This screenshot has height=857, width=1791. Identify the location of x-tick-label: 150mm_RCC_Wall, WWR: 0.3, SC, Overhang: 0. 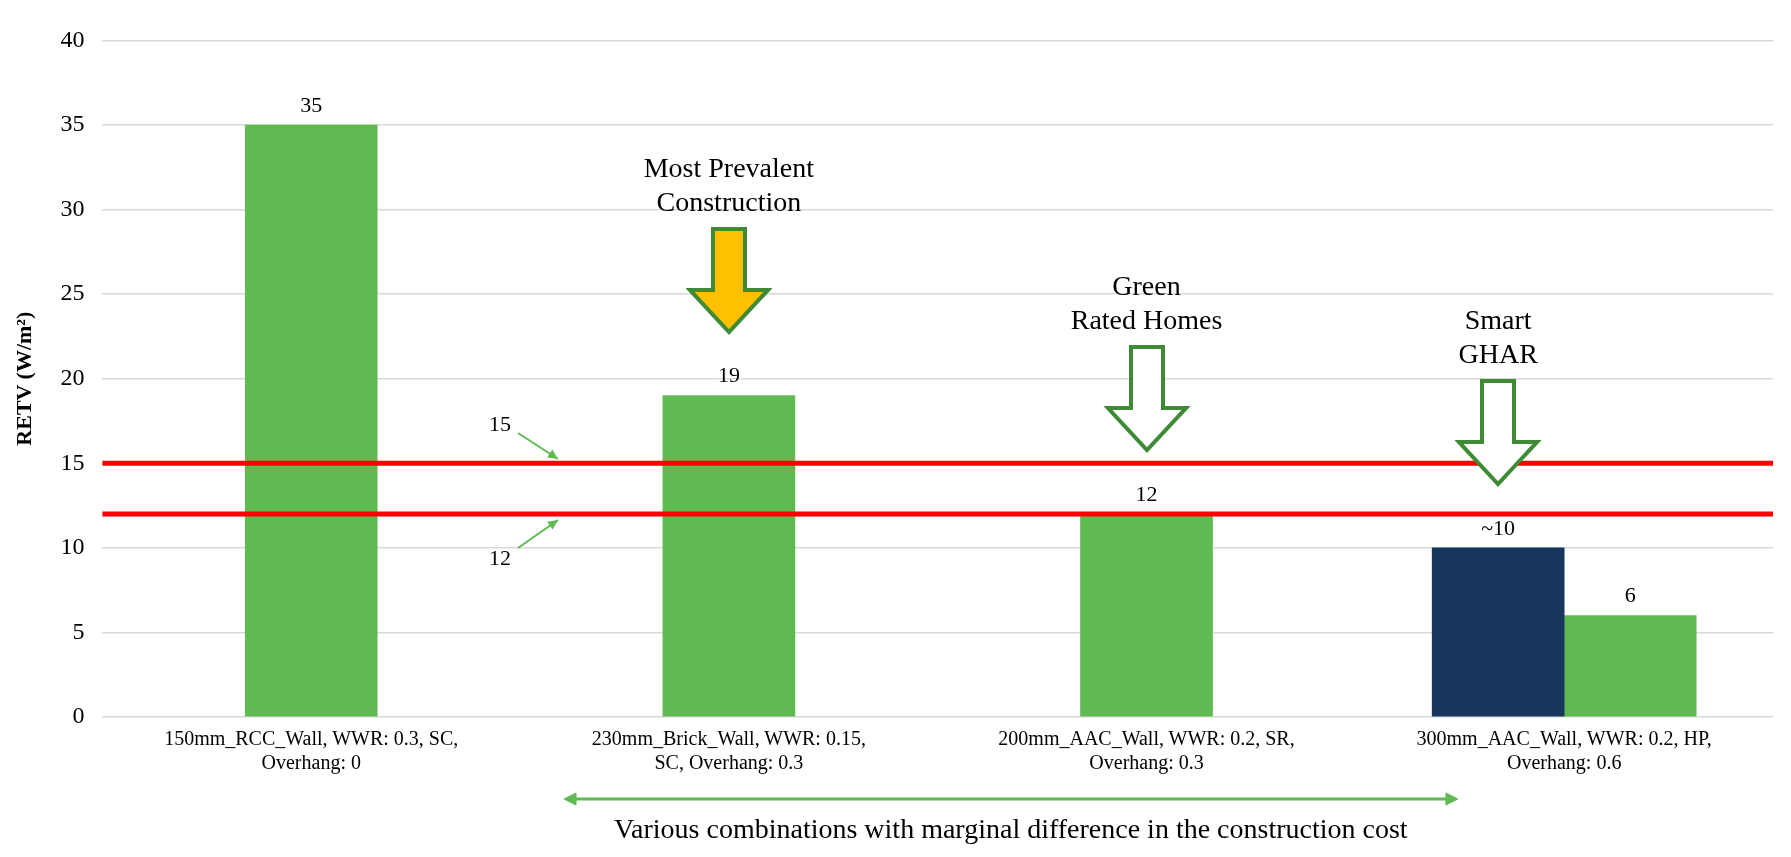
(311, 751).